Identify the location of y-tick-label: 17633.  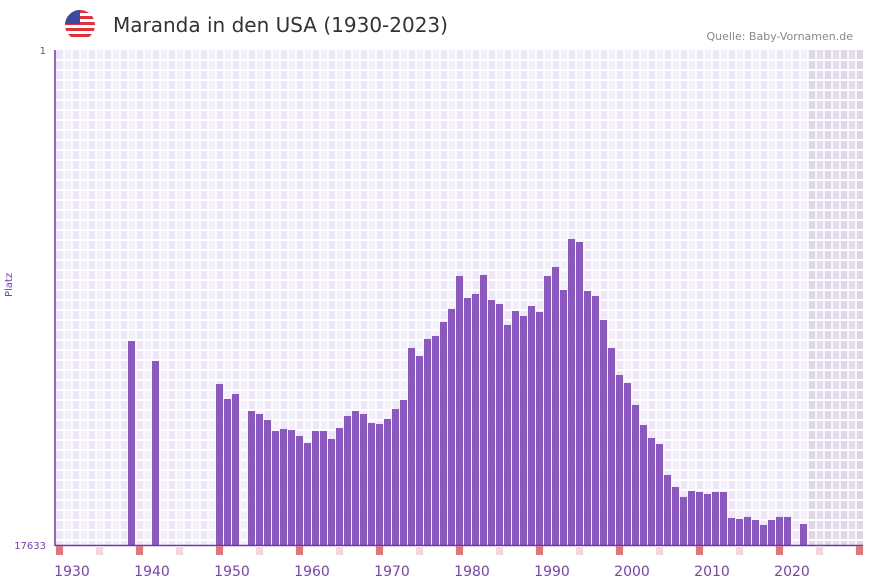
(30, 546).